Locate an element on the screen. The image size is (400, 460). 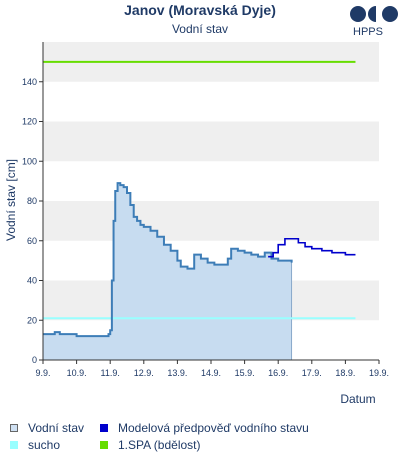
legend-item-observed: Vodní stav is located at coordinates (47, 428).